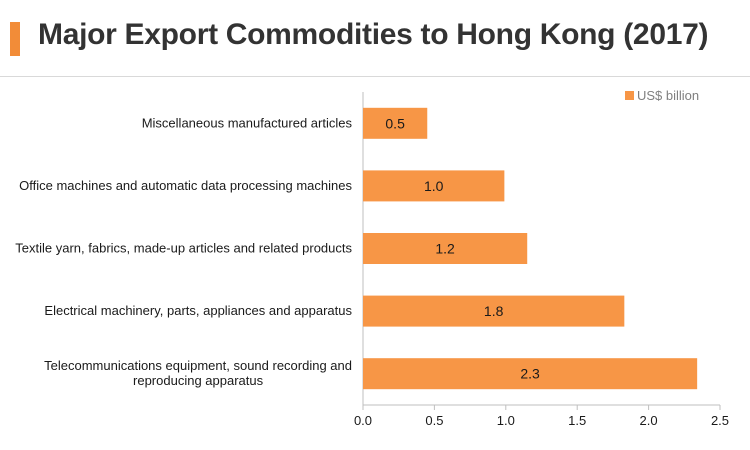  I want to click on legend-swatch, so click(629, 95).